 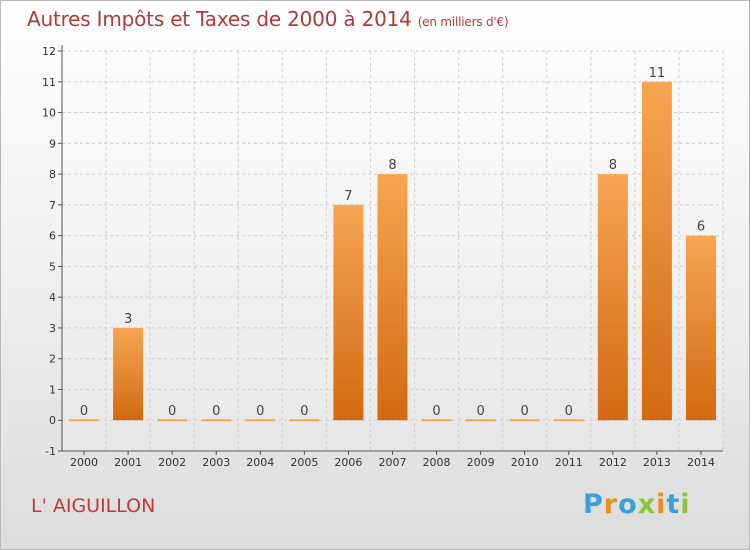 I want to click on chart-title-text: Autres Impôts et Taxes de 2000 à 2014, so click(x=219, y=19).